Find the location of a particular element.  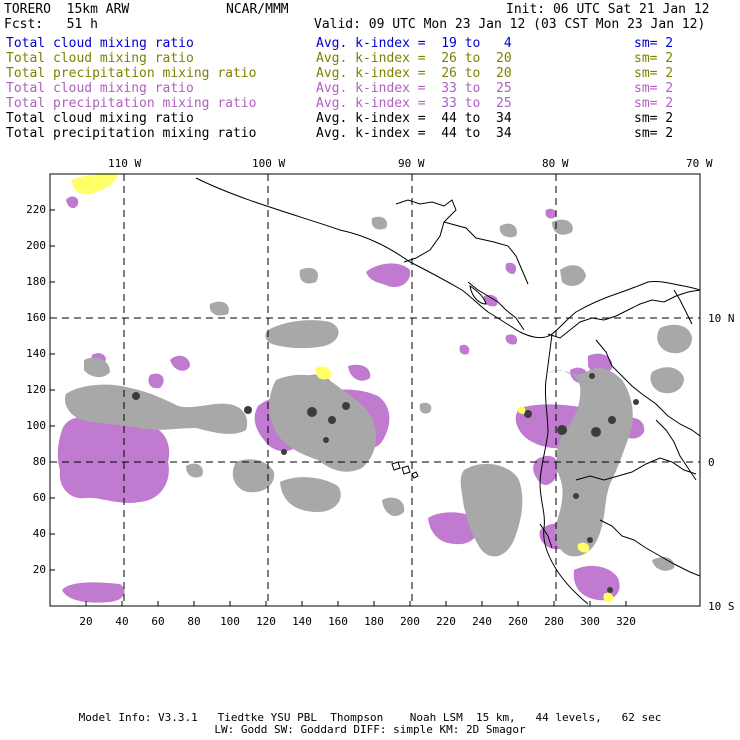

x-tick-label: 280 is located at coordinates (554, 621).